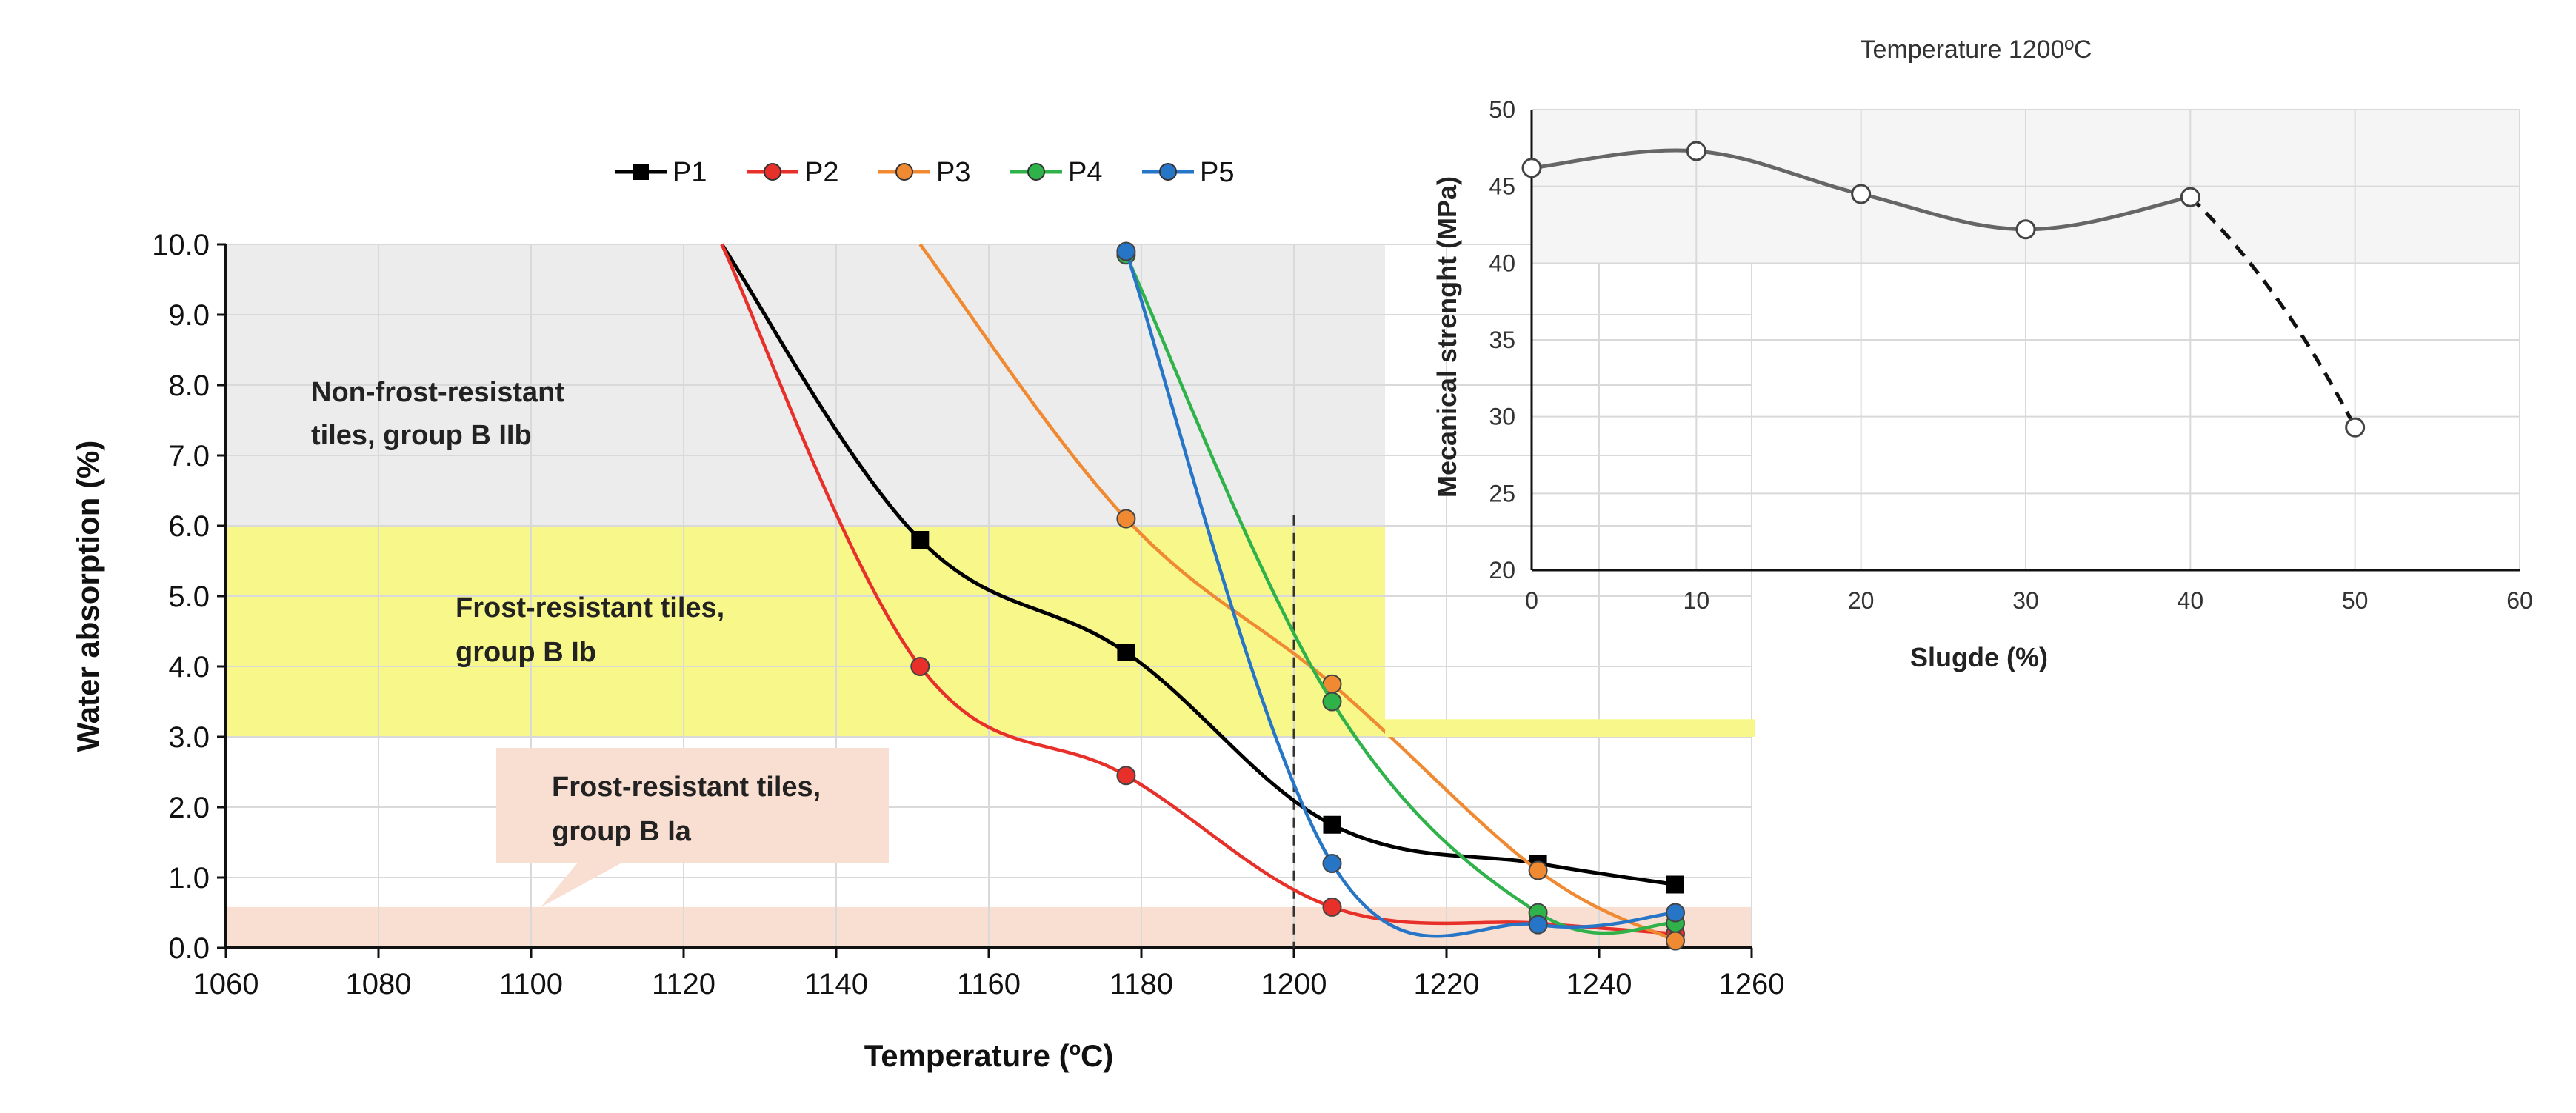 This screenshot has height=1113, width=2576. Describe the element at coordinates (641, 172) in the screenshot. I see `legend-marker-p1` at that location.